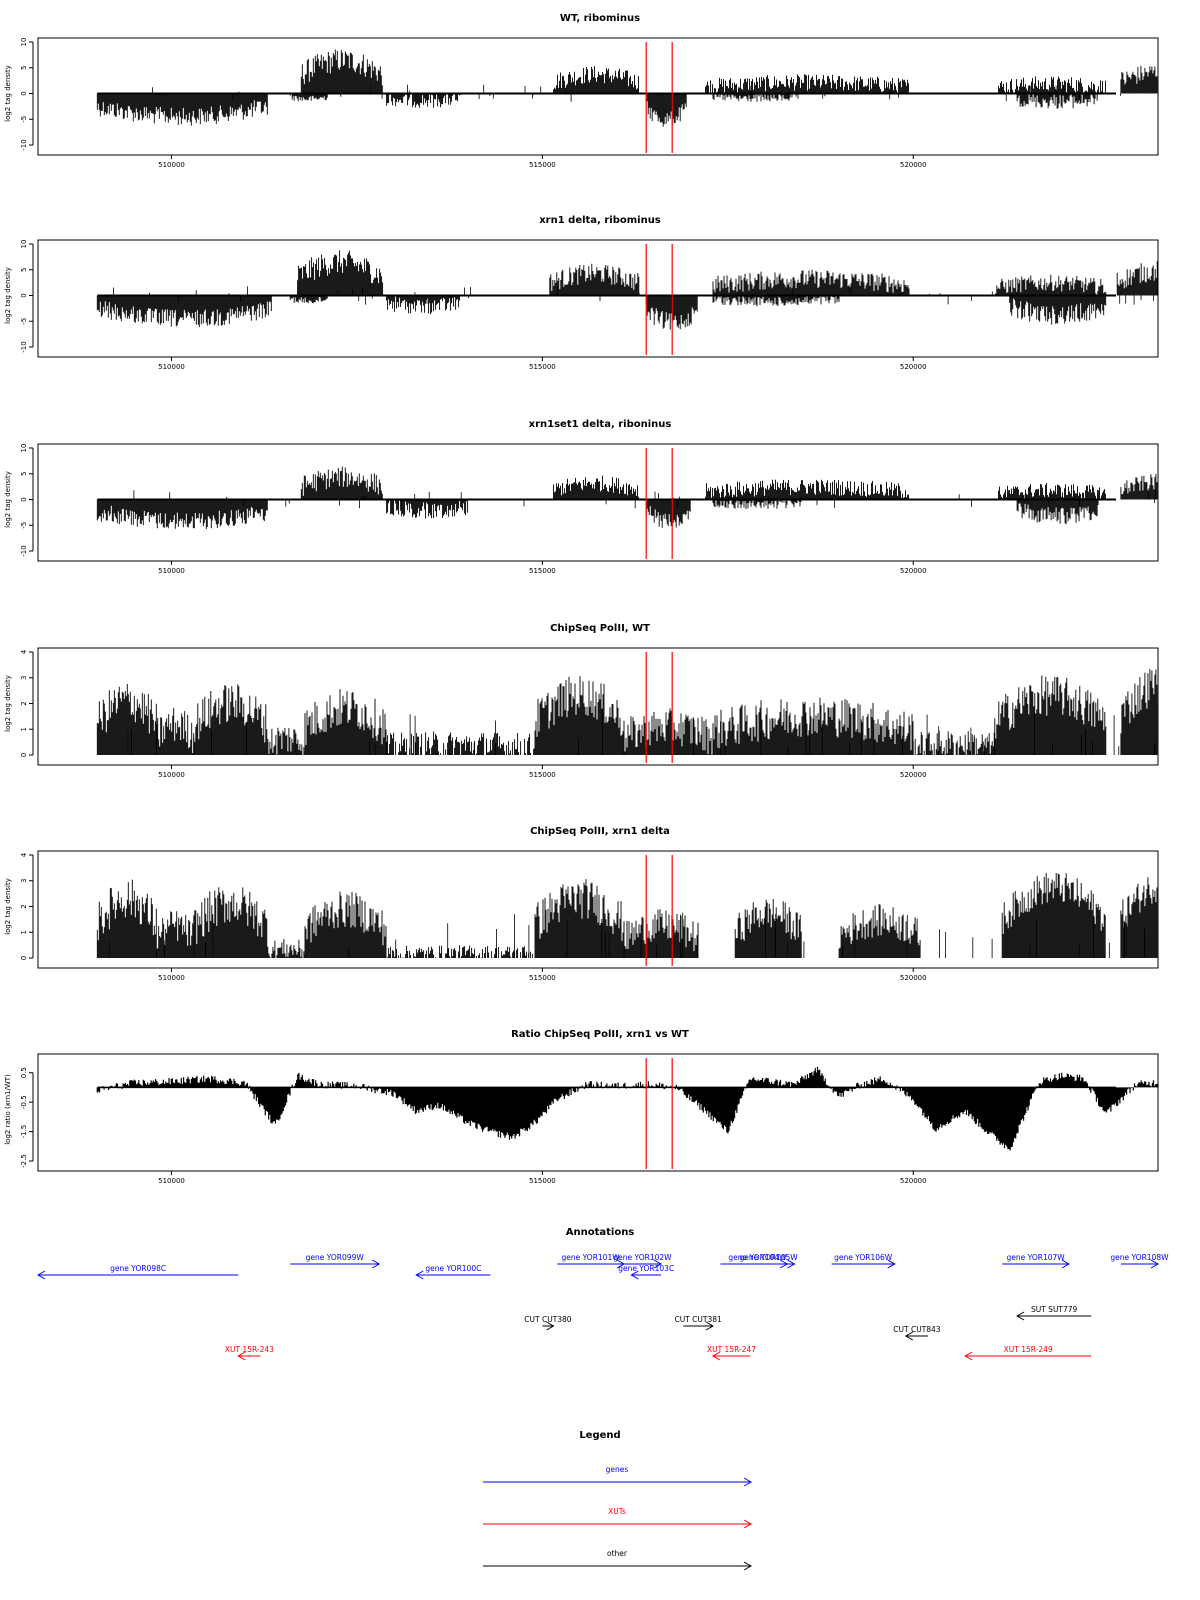 The height and width of the screenshot is (1600, 1200). What do you see at coordinates (600, 220) in the screenshot?
I see `panel-title: xrn1 delta, ribominus` at bounding box center [600, 220].